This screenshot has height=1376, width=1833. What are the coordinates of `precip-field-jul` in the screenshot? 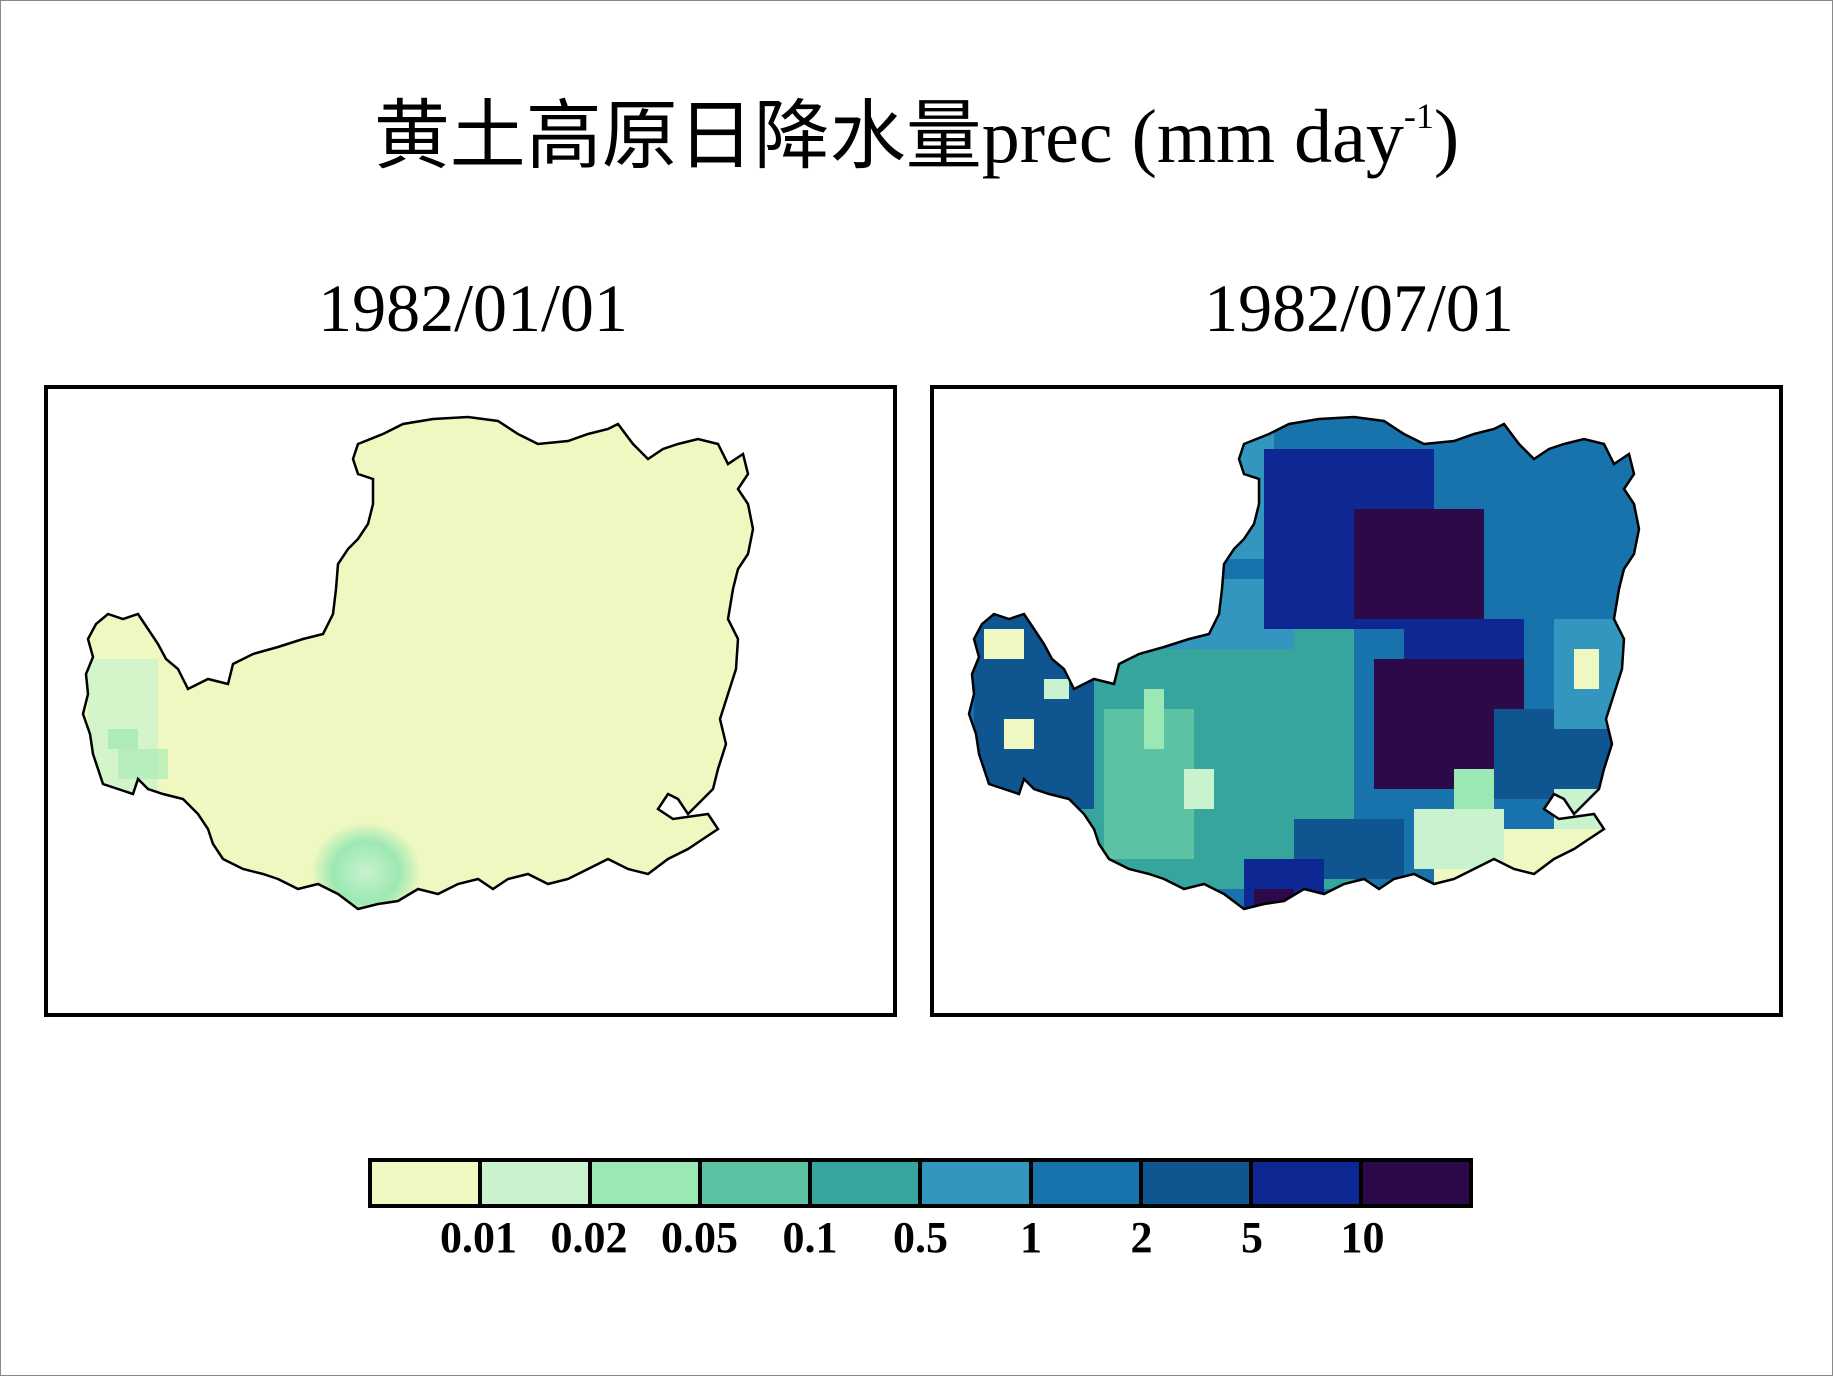 It's located at (1304, 663).